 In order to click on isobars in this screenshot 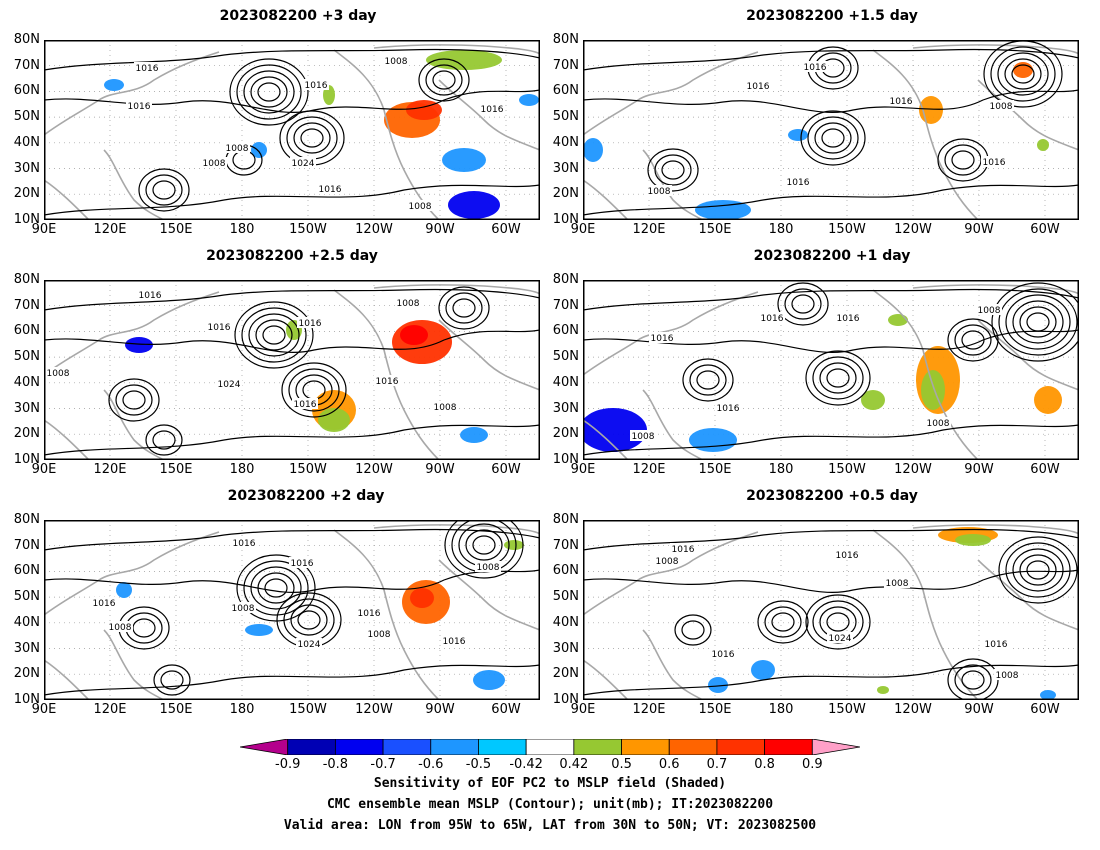, I will do `click(831, 369)`.